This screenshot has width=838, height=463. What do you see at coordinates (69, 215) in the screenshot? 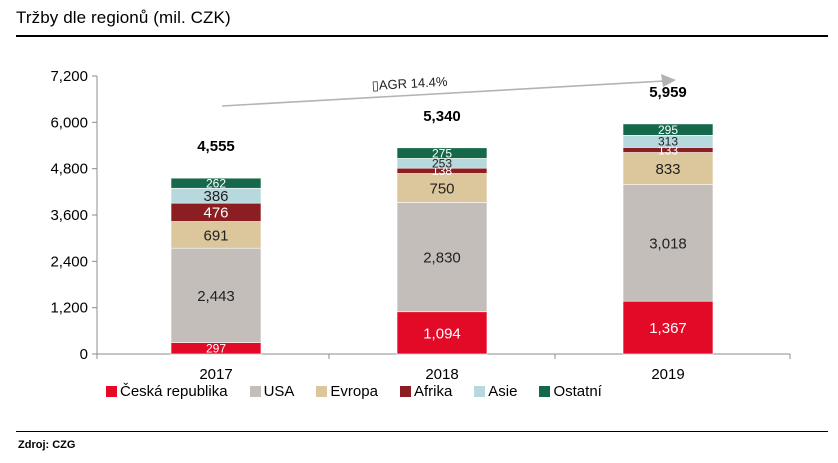
I see `y-tick-label: 3,600` at bounding box center [69, 215].